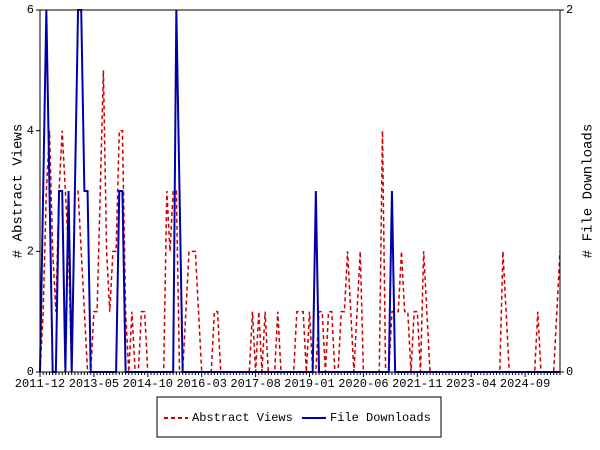 The height and width of the screenshot is (450, 600). What do you see at coordinates (569, 372) in the screenshot?
I see `y2-tick-label: 0` at bounding box center [569, 372].